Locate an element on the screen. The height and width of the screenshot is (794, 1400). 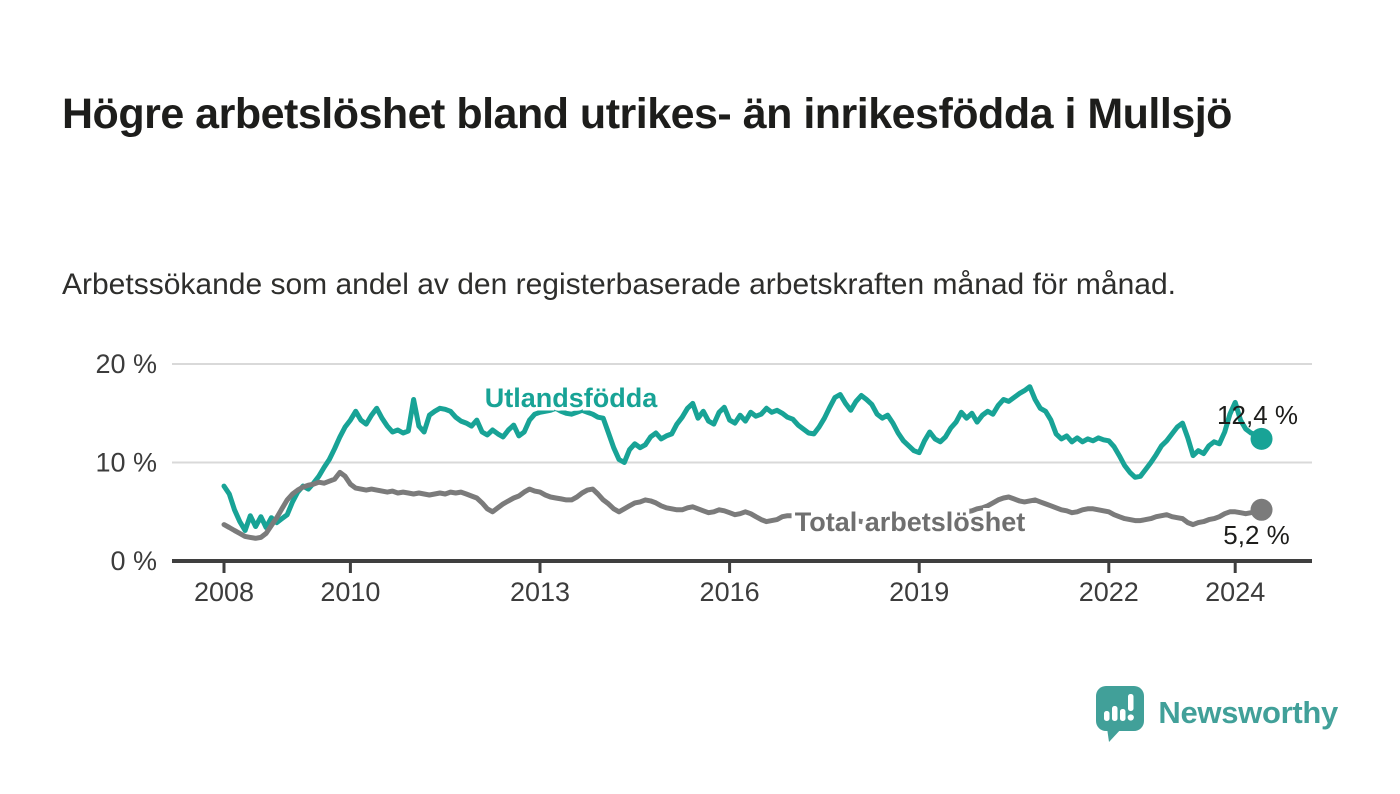
series-end-value-label-1: 5,2 % is located at coordinates (1256, 535).